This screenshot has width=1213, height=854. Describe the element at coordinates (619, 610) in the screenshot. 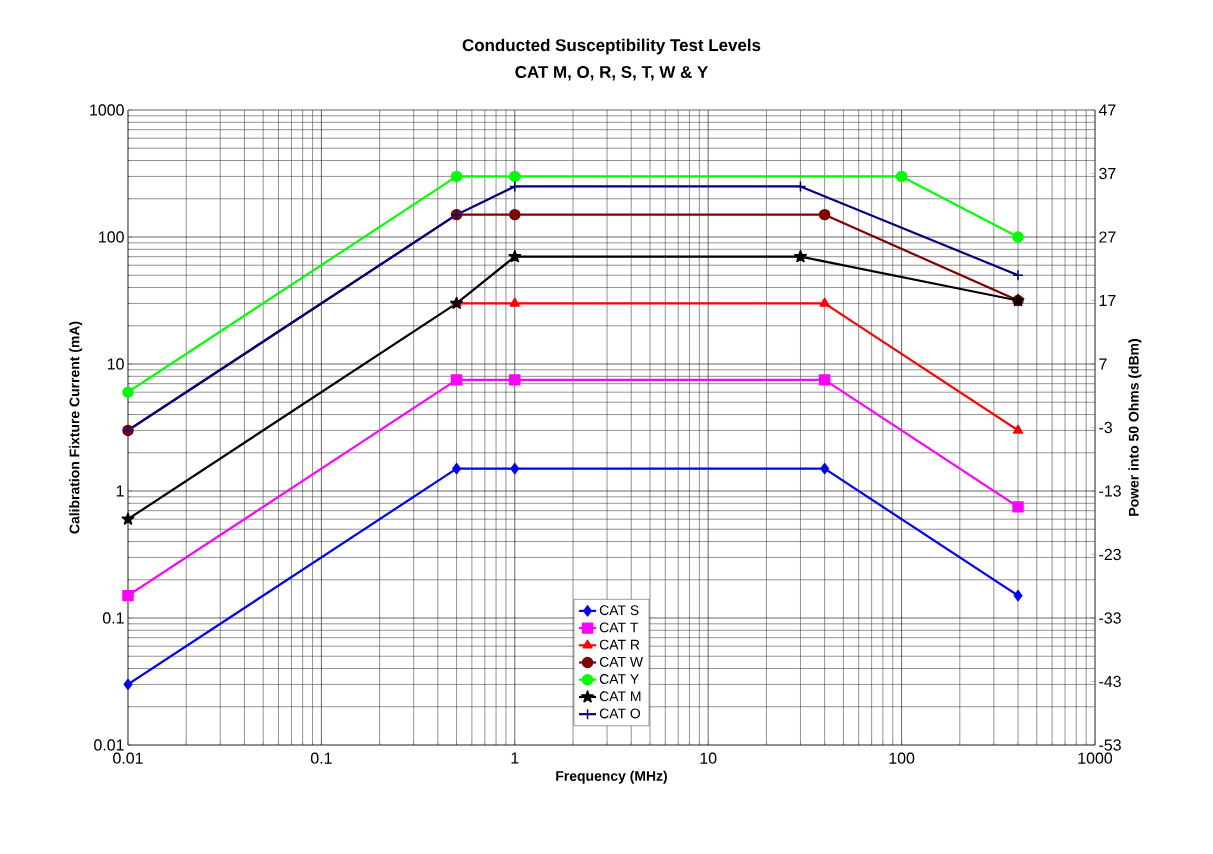

I see `legend-label: CAT S` at that location.